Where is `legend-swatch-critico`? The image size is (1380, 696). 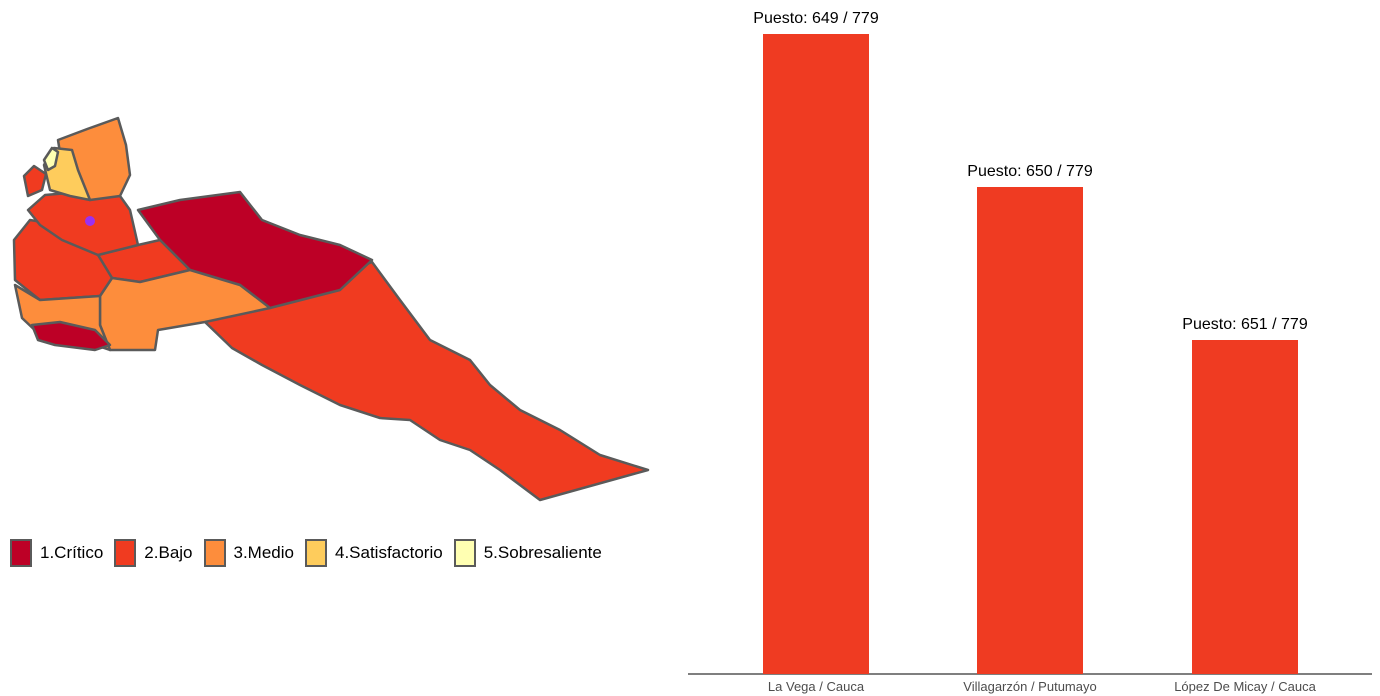
legend-swatch-critico is located at coordinates (21, 553).